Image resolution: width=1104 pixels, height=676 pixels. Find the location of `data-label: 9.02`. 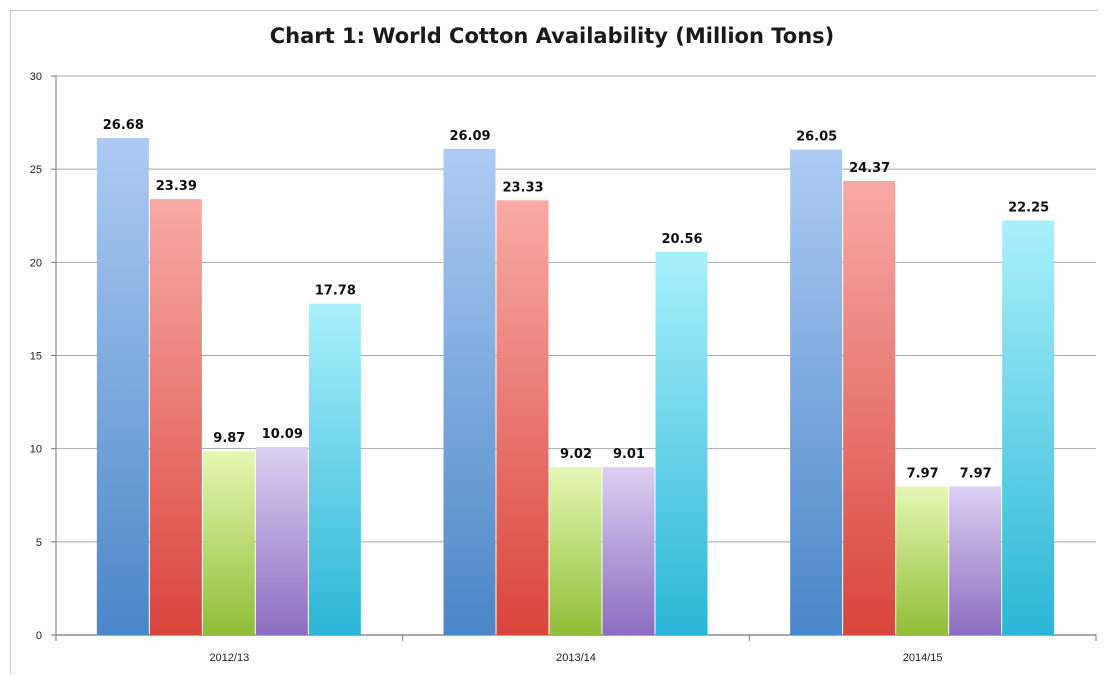

data-label: 9.02 is located at coordinates (576, 454).